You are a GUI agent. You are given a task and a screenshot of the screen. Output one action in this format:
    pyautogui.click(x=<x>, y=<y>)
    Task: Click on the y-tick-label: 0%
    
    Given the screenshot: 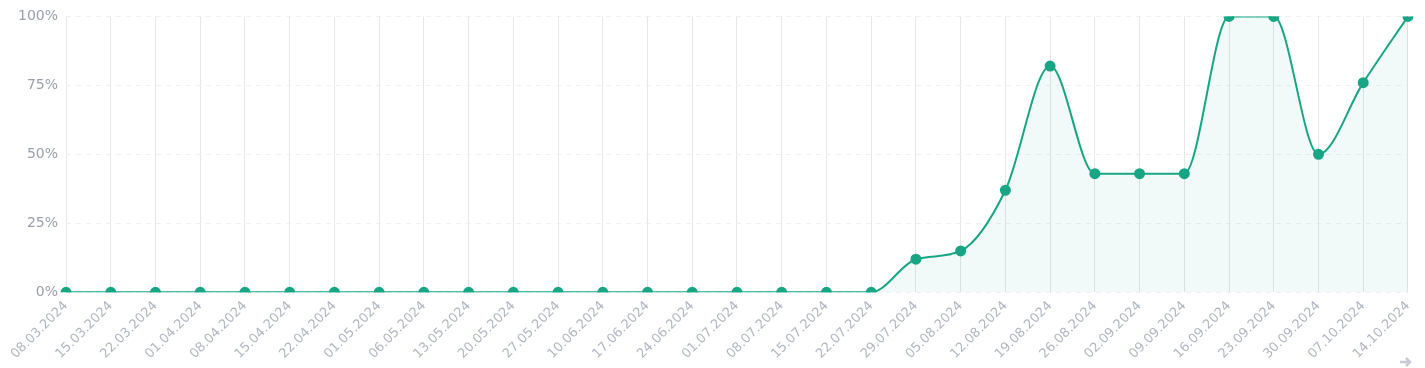 What is the action you would take?
    pyautogui.click(x=47, y=290)
    